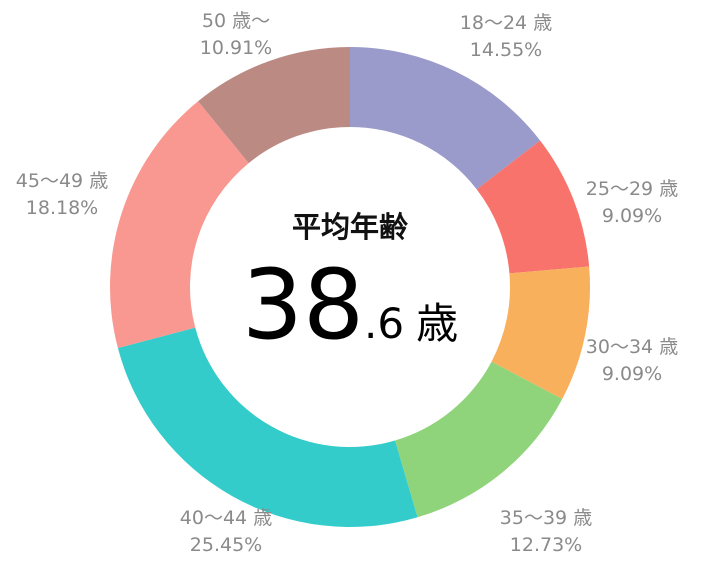 Image resolution: width=720 pixels, height=576 pixels. Describe the element at coordinates (506, 36) in the screenshot. I see `slice-label-1: 18〜24 歳 14.55%` at that location.